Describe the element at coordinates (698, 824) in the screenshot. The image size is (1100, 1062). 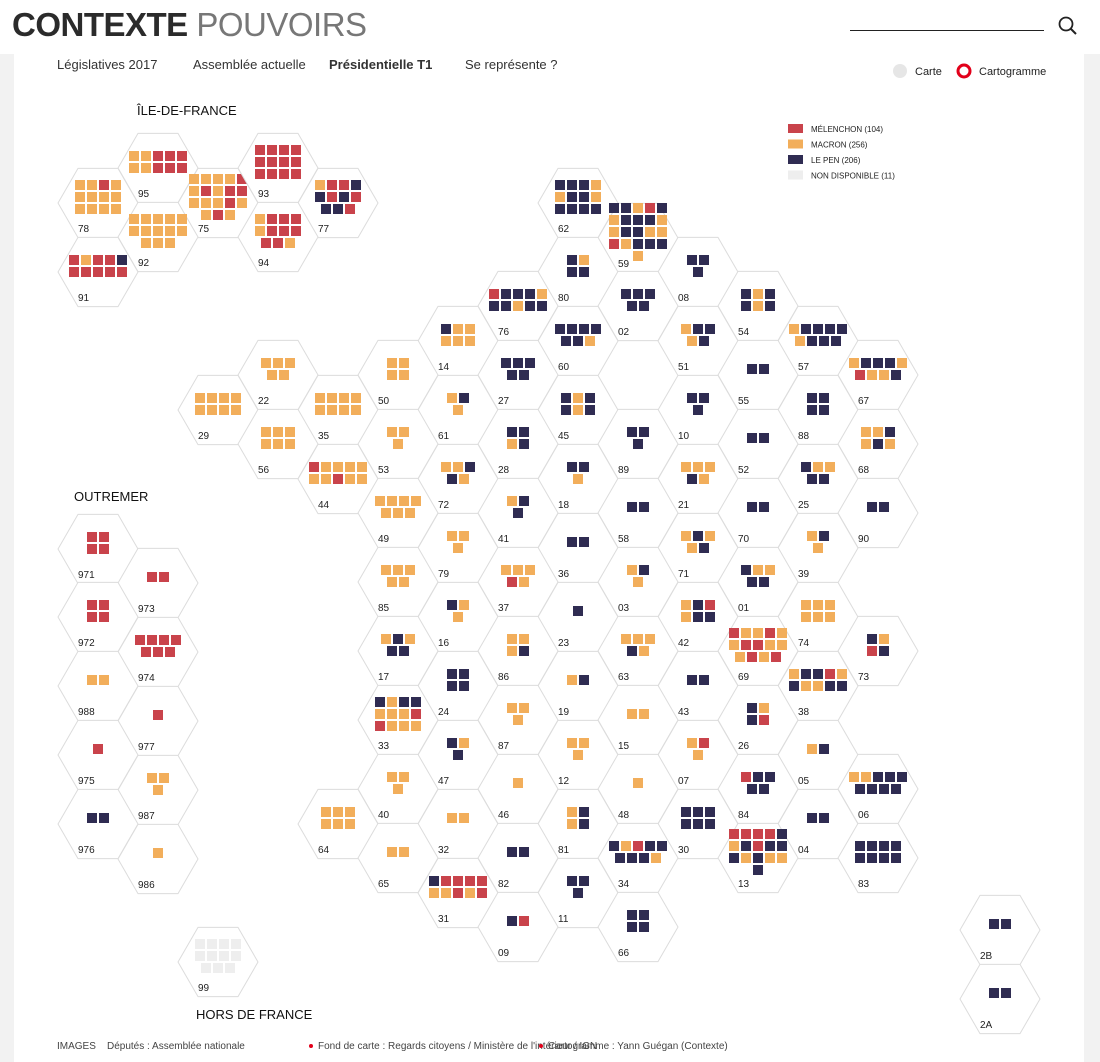
I see `department: 30` at that location.